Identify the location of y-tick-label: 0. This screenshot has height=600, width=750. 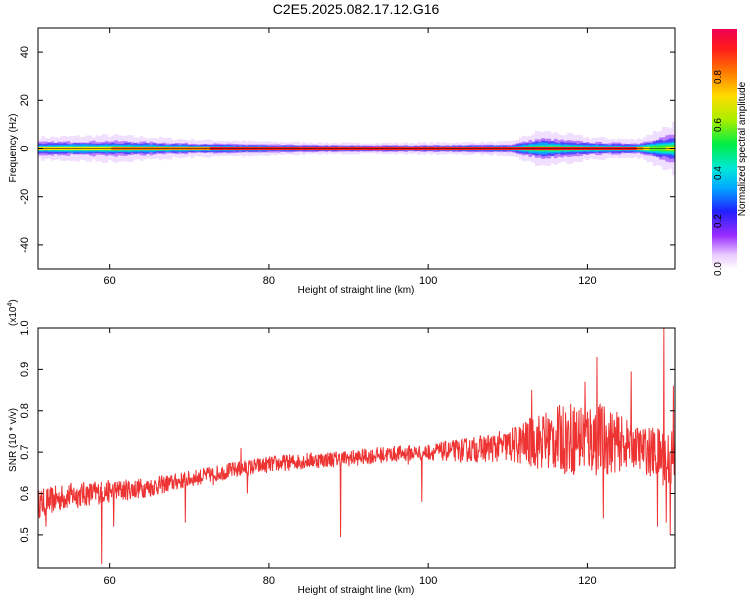
(25, 148).